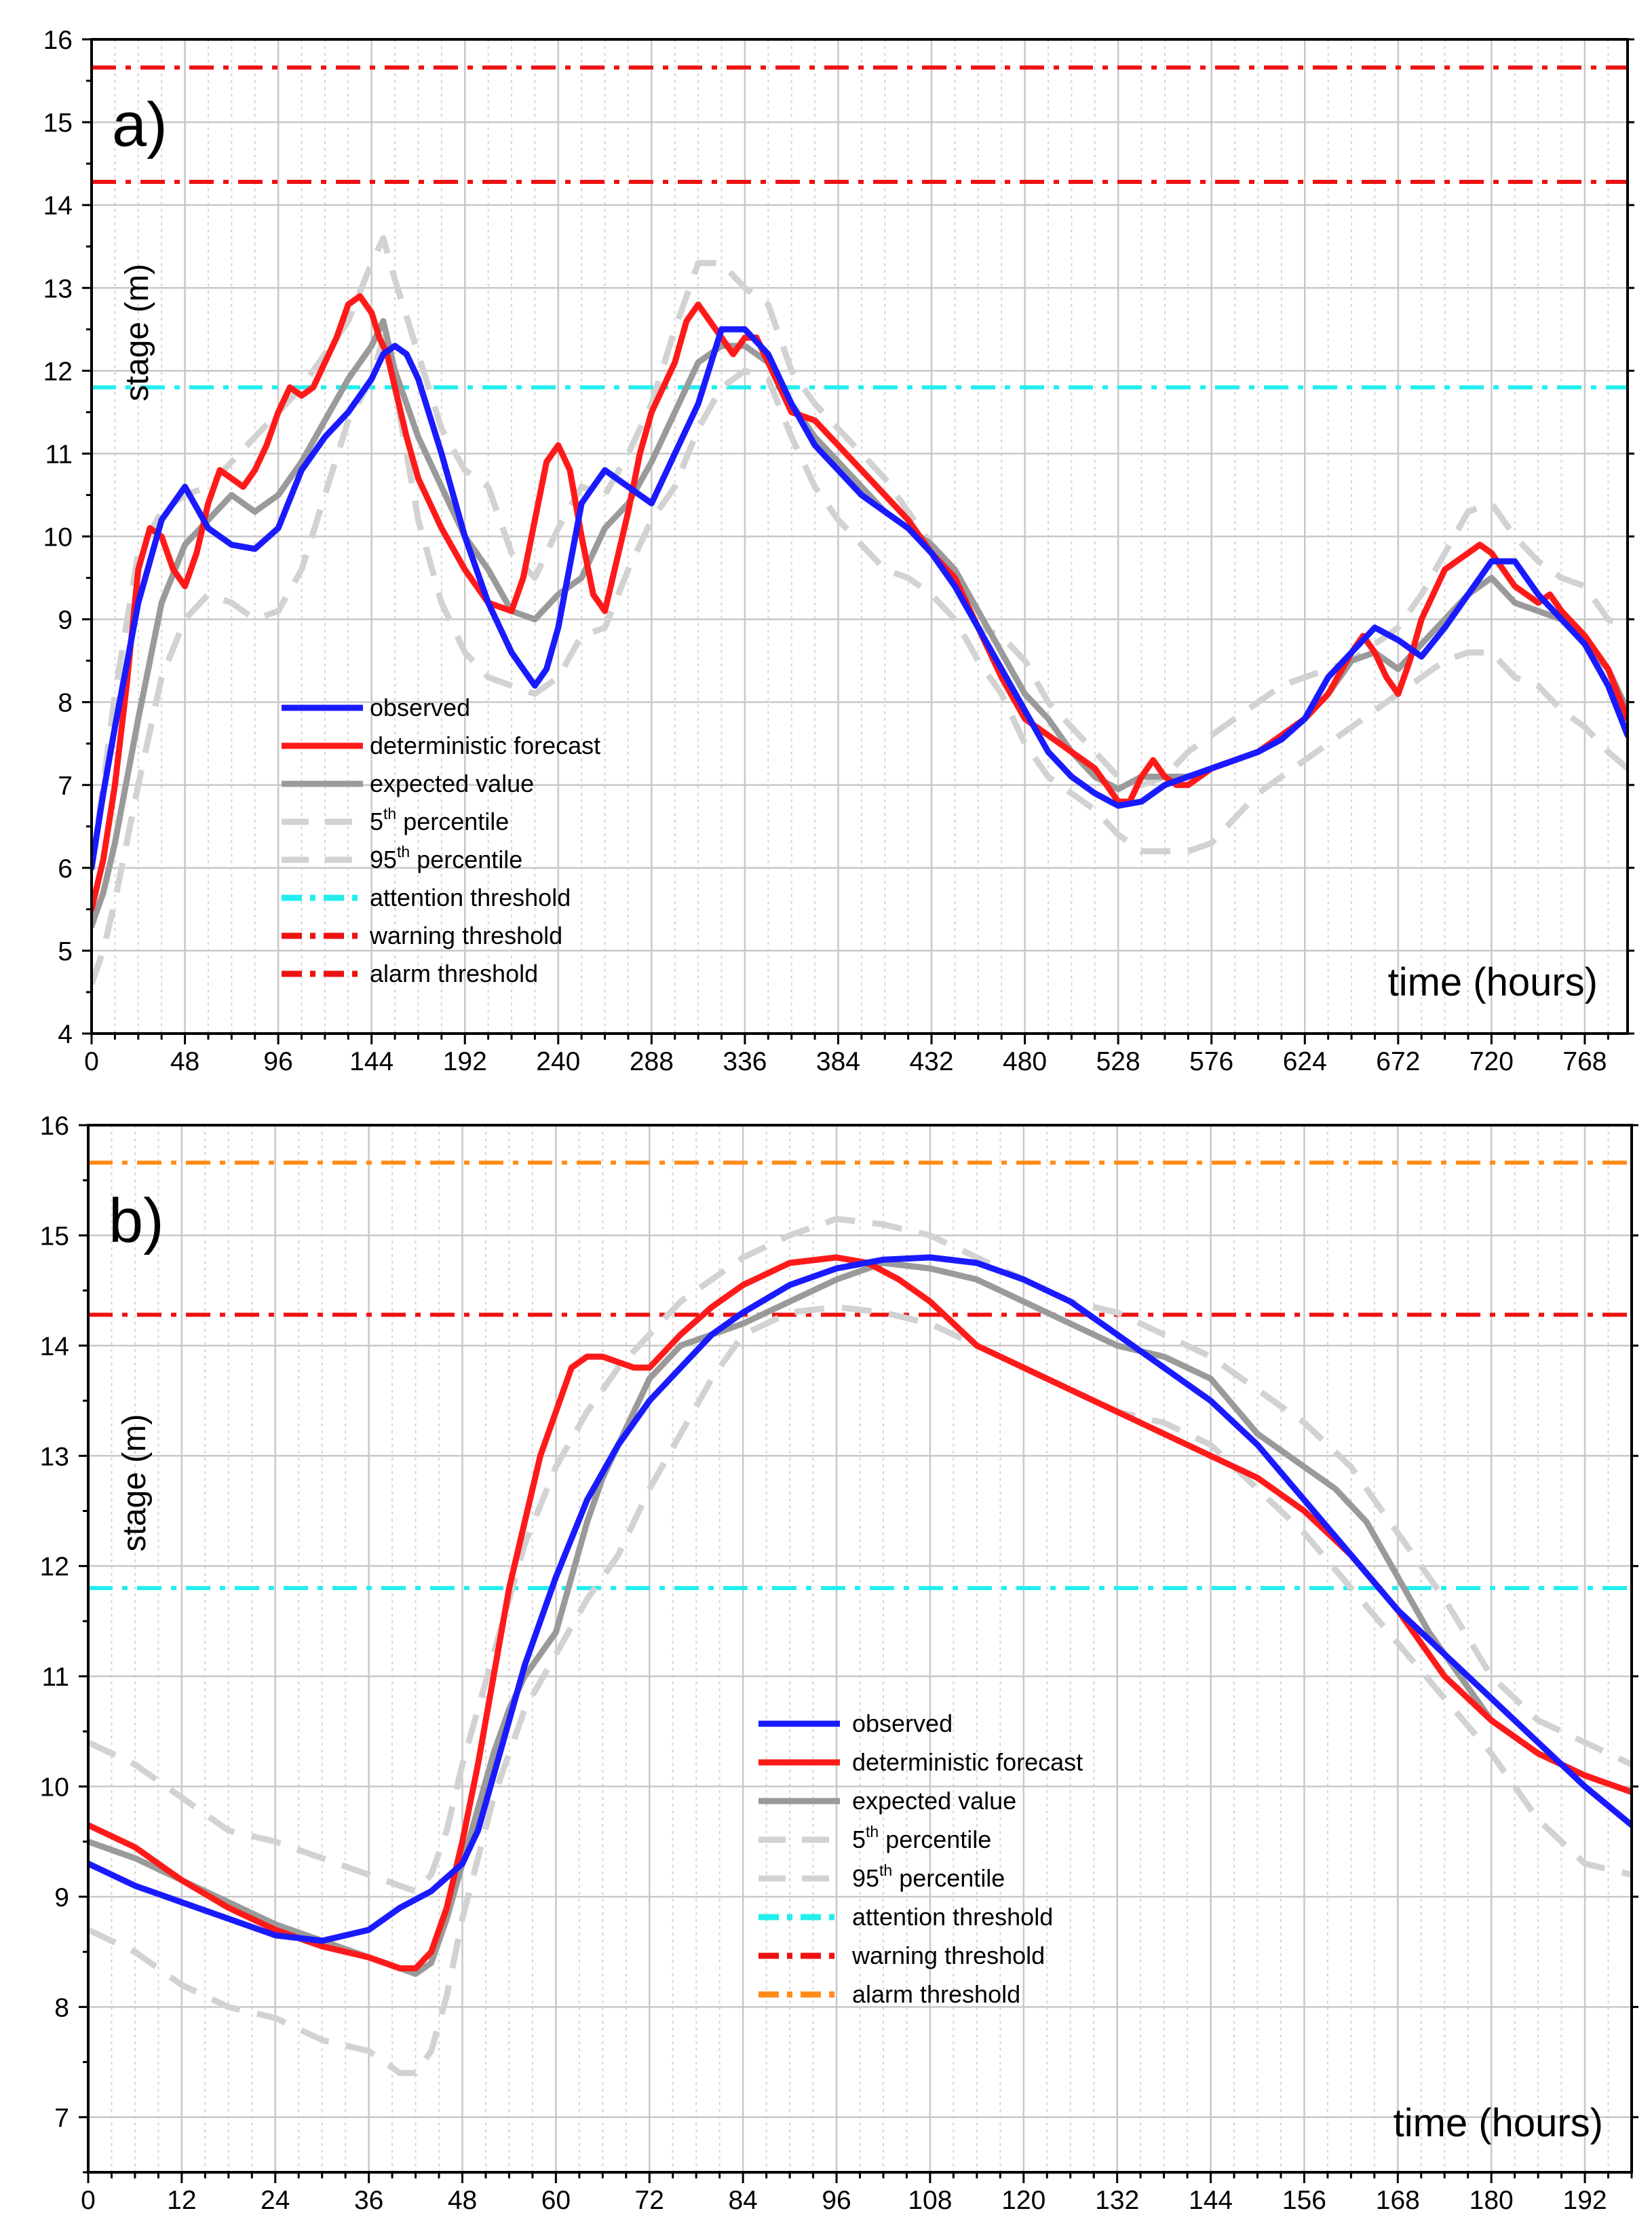 The width and height of the screenshot is (1652, 2213). What do you see at coordinates (65, 1034) in the screenshot?
I see `y-tick-label: 4` at bounding box center [65, 1034].